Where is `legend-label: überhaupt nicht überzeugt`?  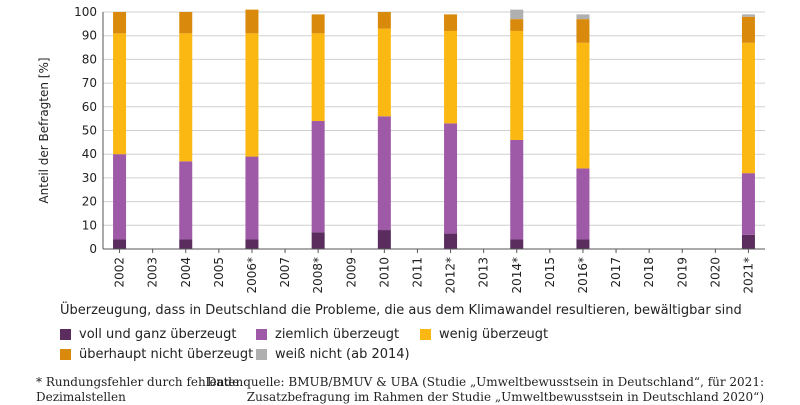
legend-label: überhaupt nicht überzeugt is located at coordinates (166, 354).